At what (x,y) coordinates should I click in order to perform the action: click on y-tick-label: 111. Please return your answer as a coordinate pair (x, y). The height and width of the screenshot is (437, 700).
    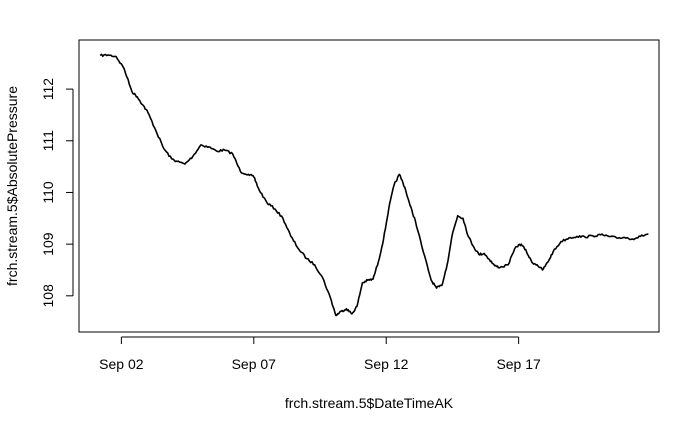
    Looking at the image, I should click on (48, 140).